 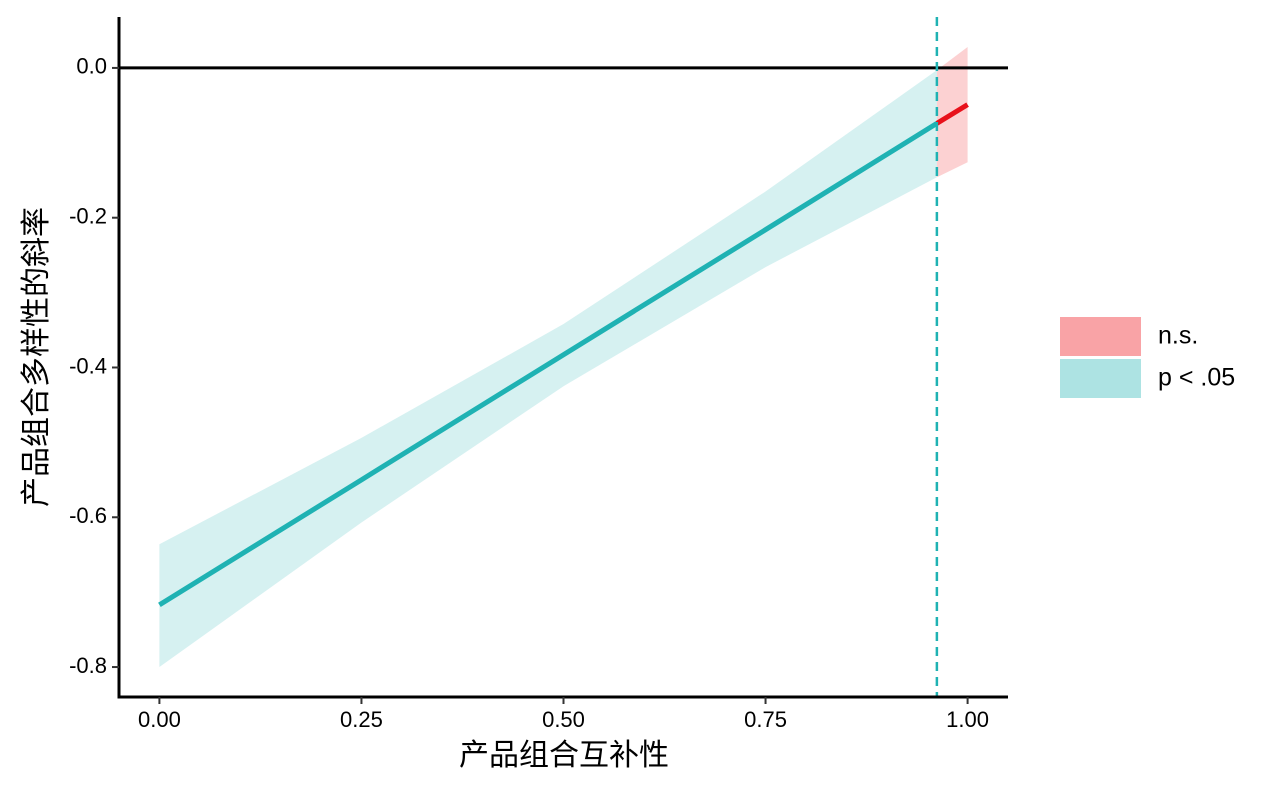 I want to click on y-tick-label: -0.2, so click(x=88, y=216).